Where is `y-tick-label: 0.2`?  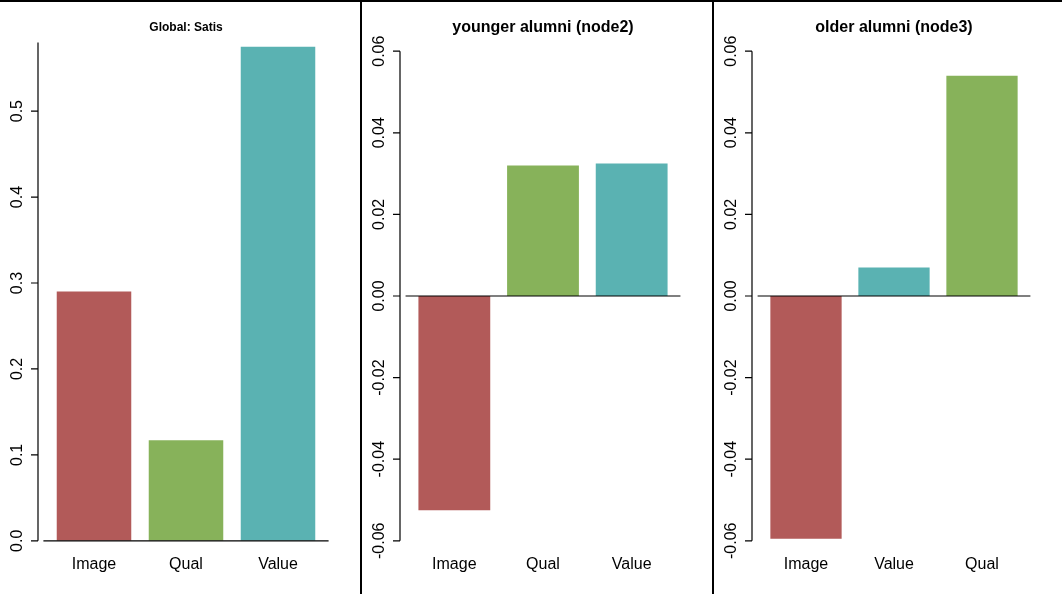
y-tick-label: 0.2 is located at coordinates (17, 369).